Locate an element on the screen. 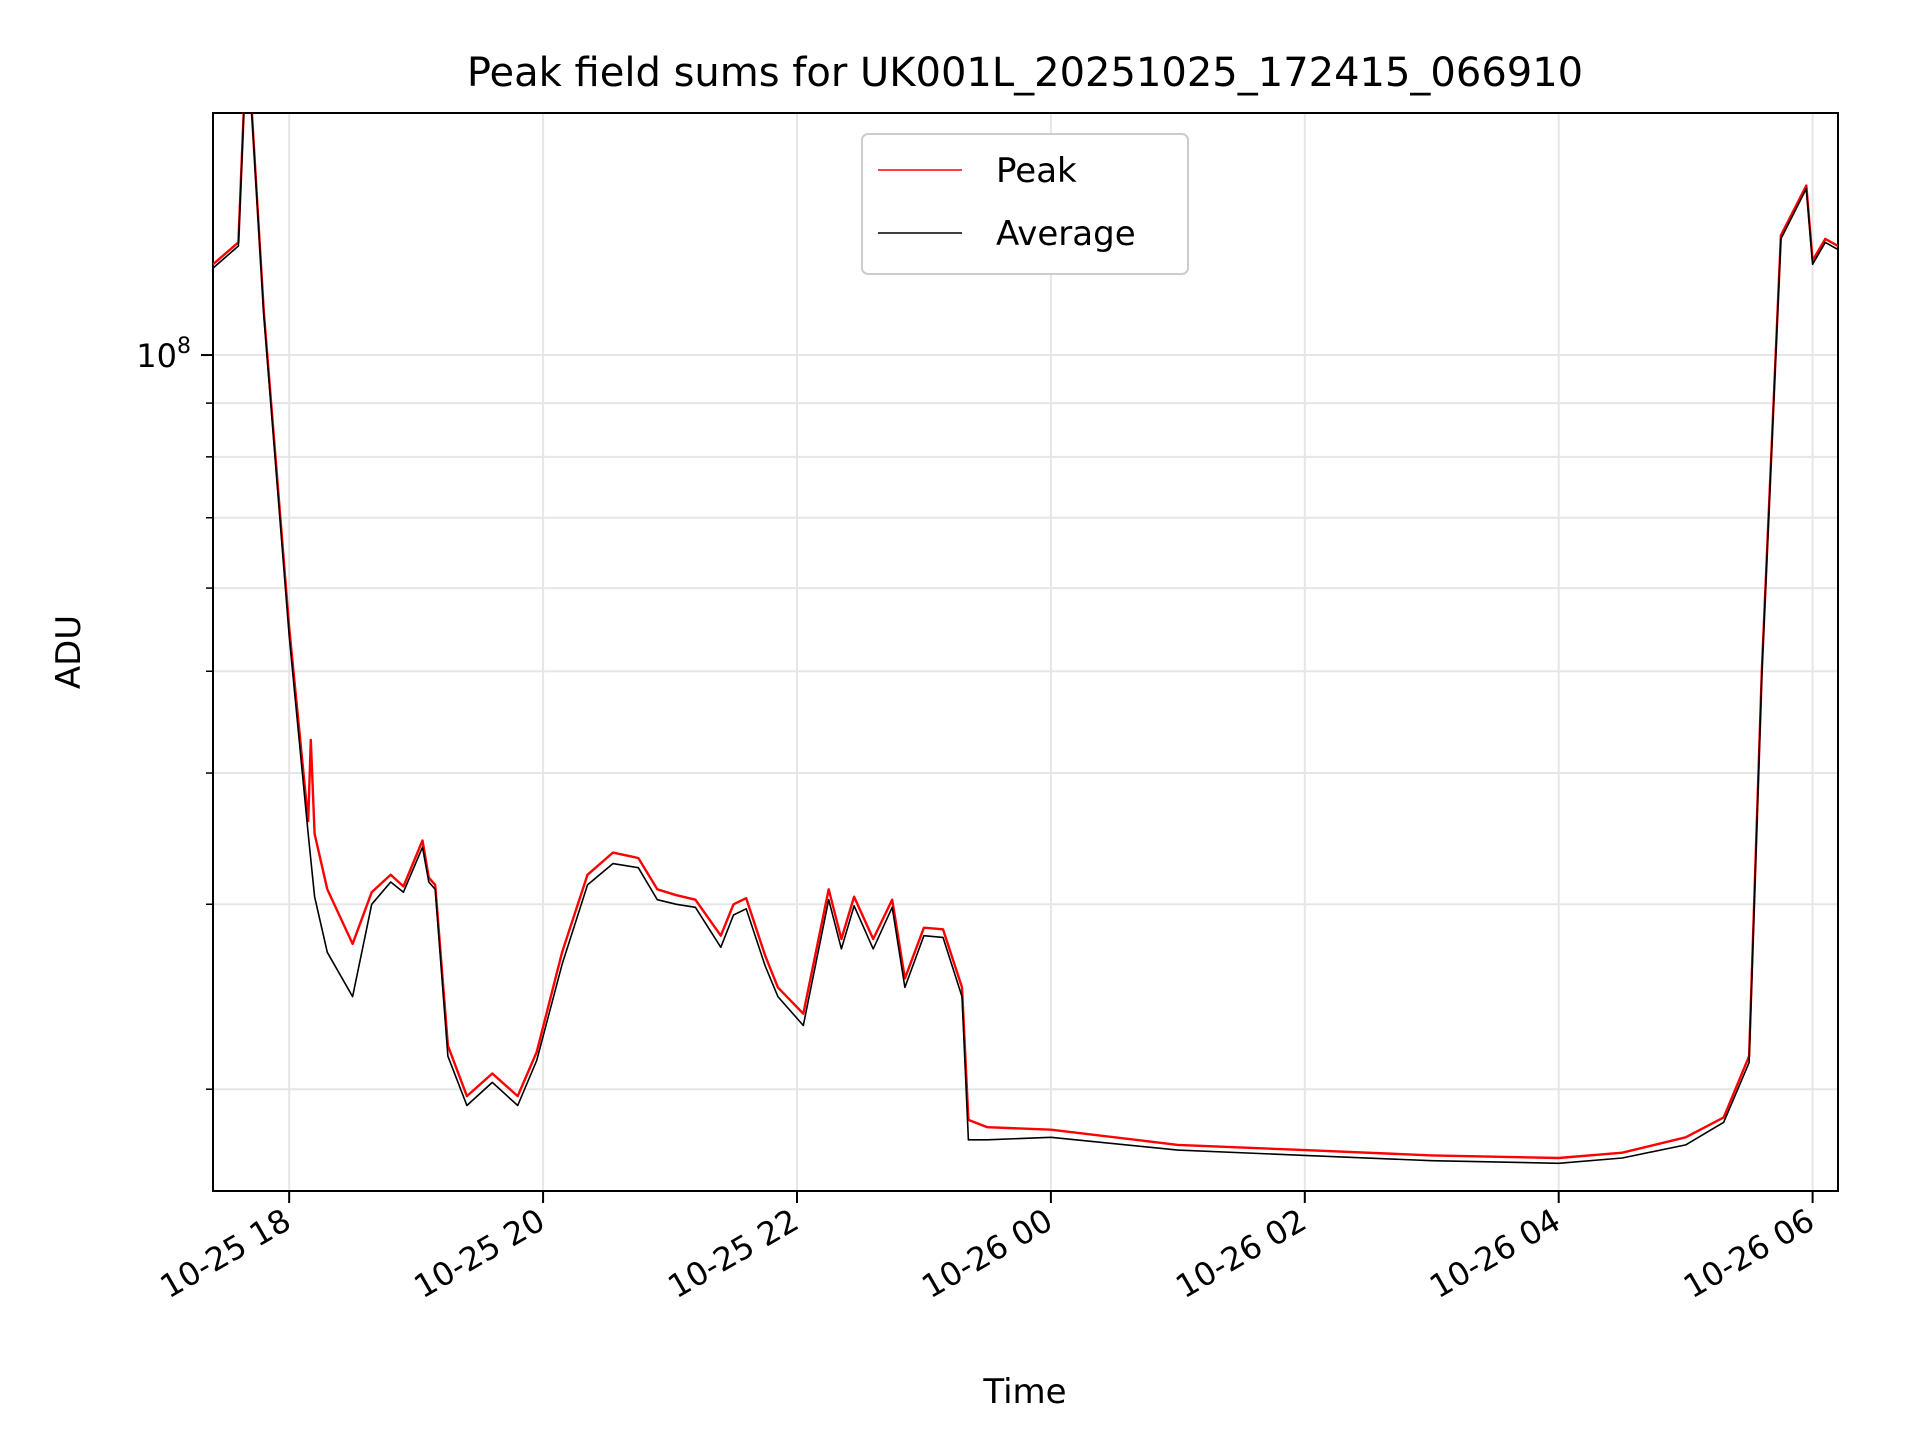  x-axis-label: Time is located at coordinates (1024, 1392).